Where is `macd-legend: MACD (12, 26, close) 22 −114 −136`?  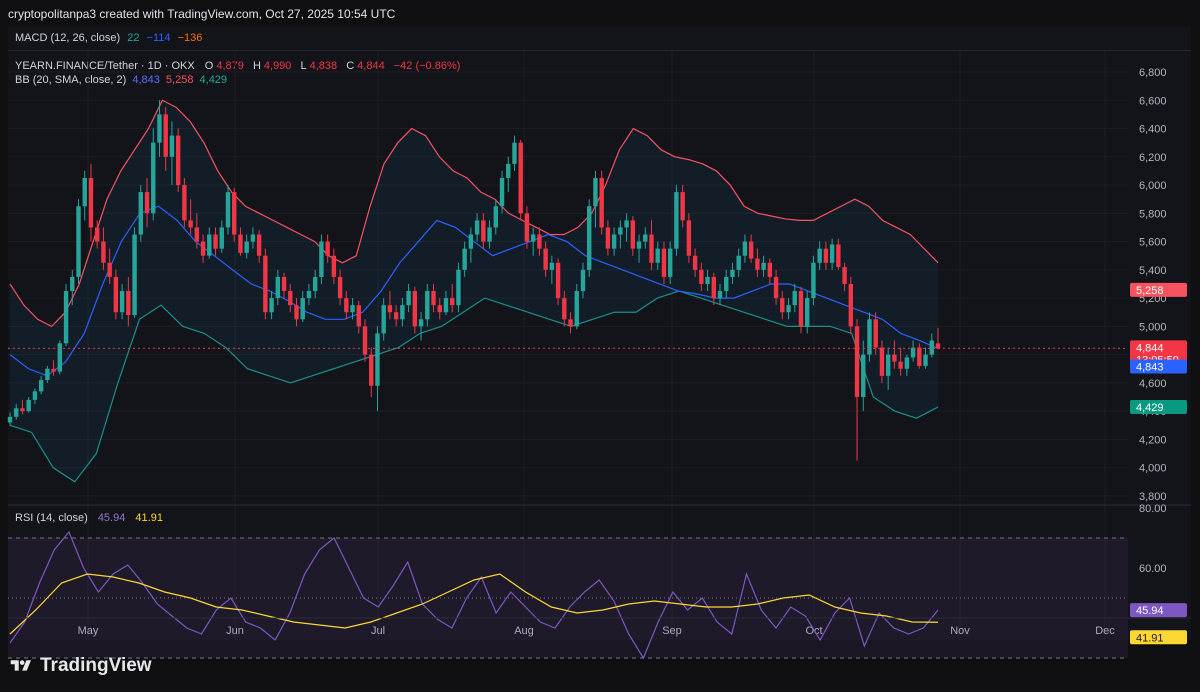
macd-legend: MACD (12, 26, close) 22 −114 −136 is located at coordinates (108, 38).